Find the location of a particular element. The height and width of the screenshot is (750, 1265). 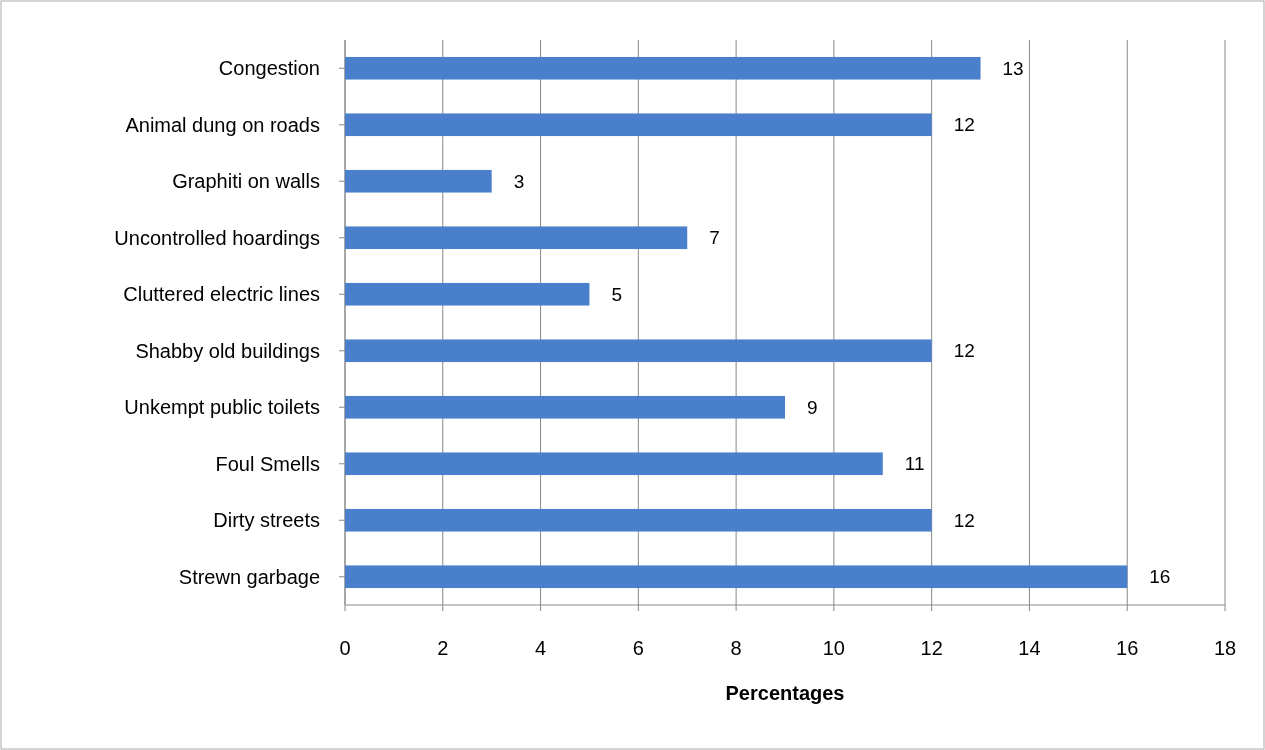

y-tick-label: Animal dung on roads is located at coordinates (222, 124).